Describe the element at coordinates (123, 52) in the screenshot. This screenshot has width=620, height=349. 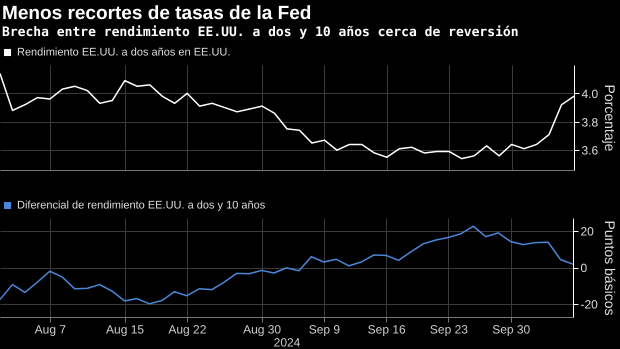
I see `legend-label: Rendimiento EE.UU. a dos años en EE.UU.` at that location.